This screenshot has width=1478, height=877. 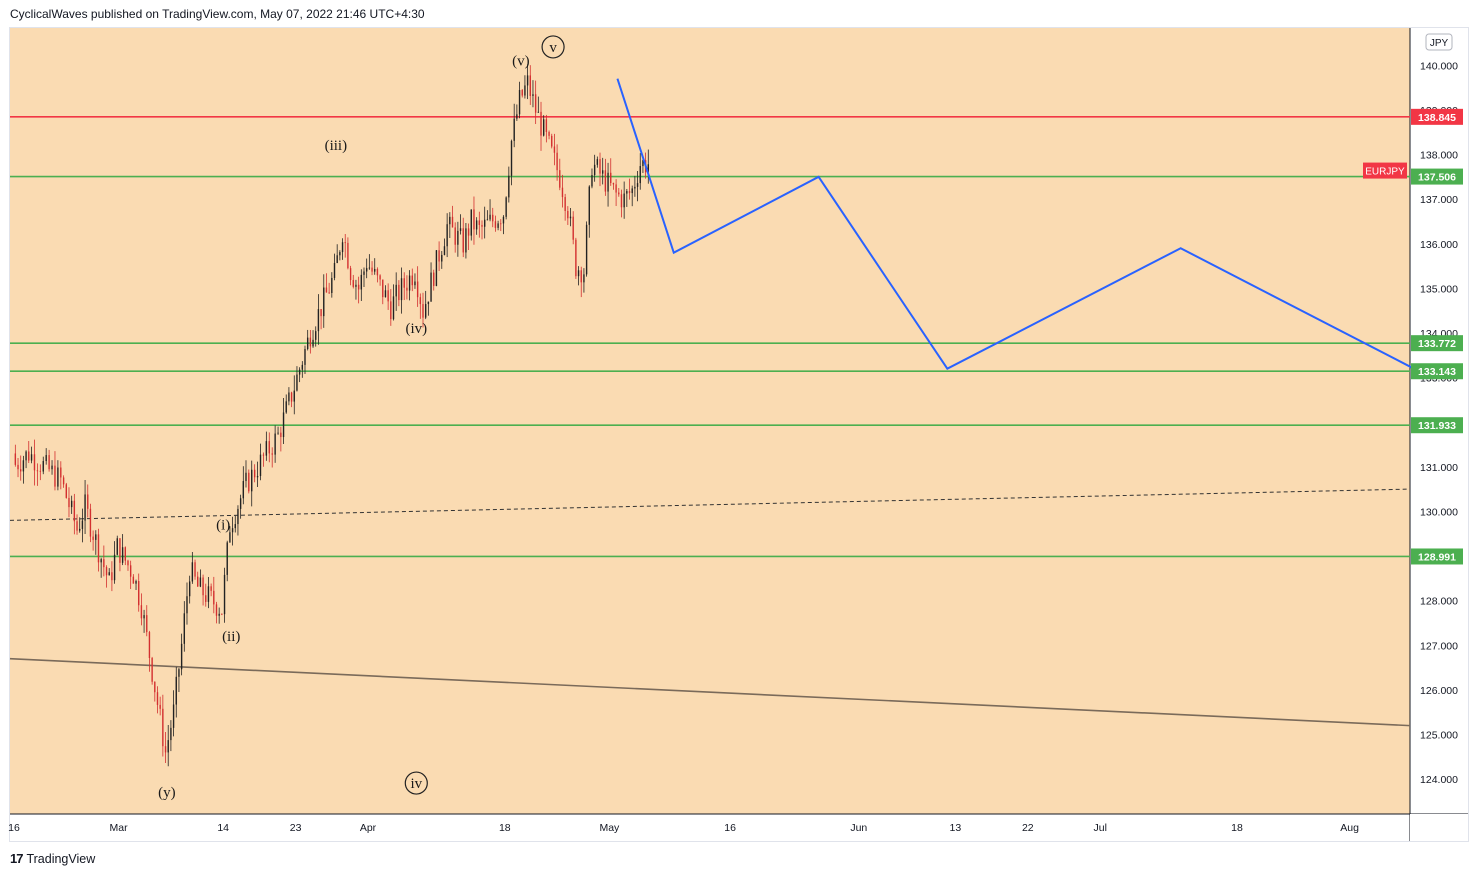 I want to click on wave-label-3: (iii), so click(x=336, y=146).